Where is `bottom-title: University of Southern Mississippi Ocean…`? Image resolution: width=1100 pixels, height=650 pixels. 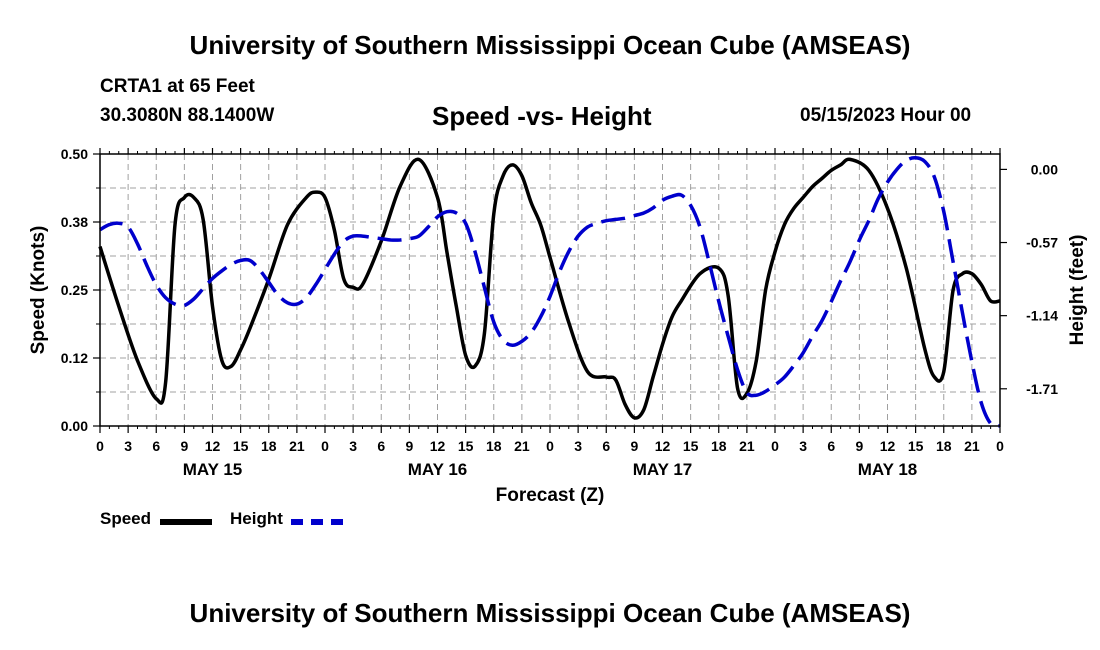
bottom-title: University of Southern Mississippi Ocean… is located at coordinates (550, 613).